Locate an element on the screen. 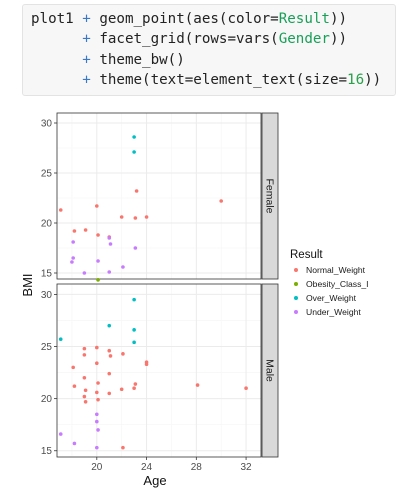  y-axis-title: BMI is located at coordinates (27, 284).